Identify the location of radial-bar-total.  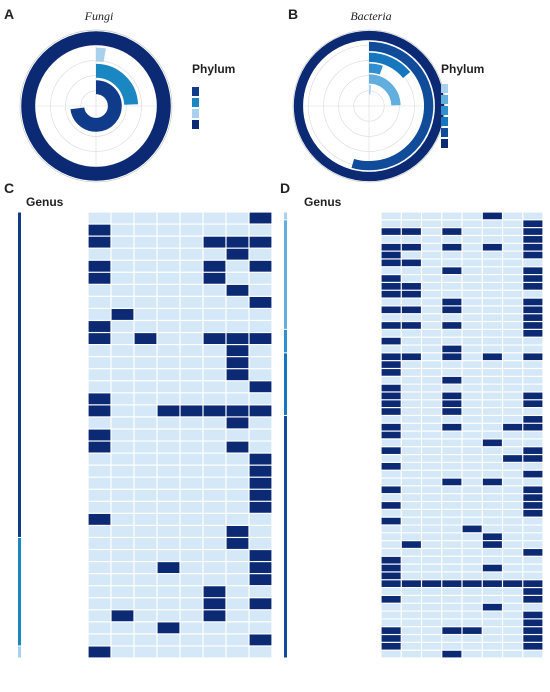
(96, 106).